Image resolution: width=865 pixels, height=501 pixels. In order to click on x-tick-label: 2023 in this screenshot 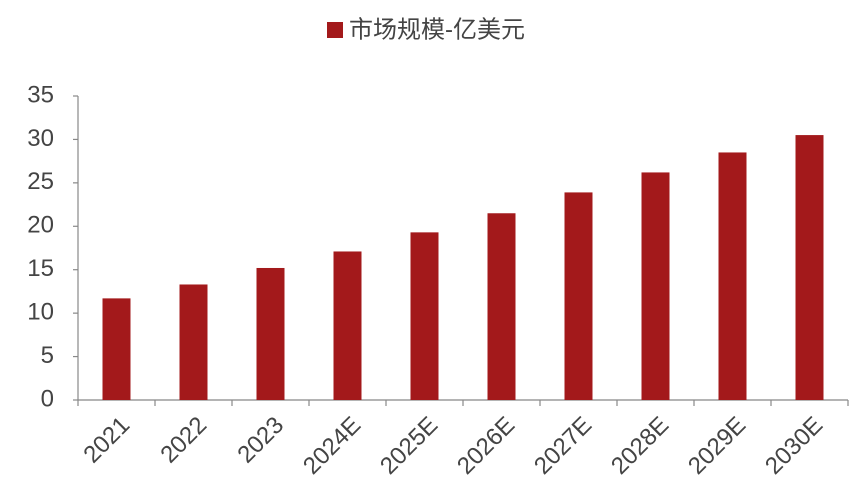, I will do `click(260, 440)`.